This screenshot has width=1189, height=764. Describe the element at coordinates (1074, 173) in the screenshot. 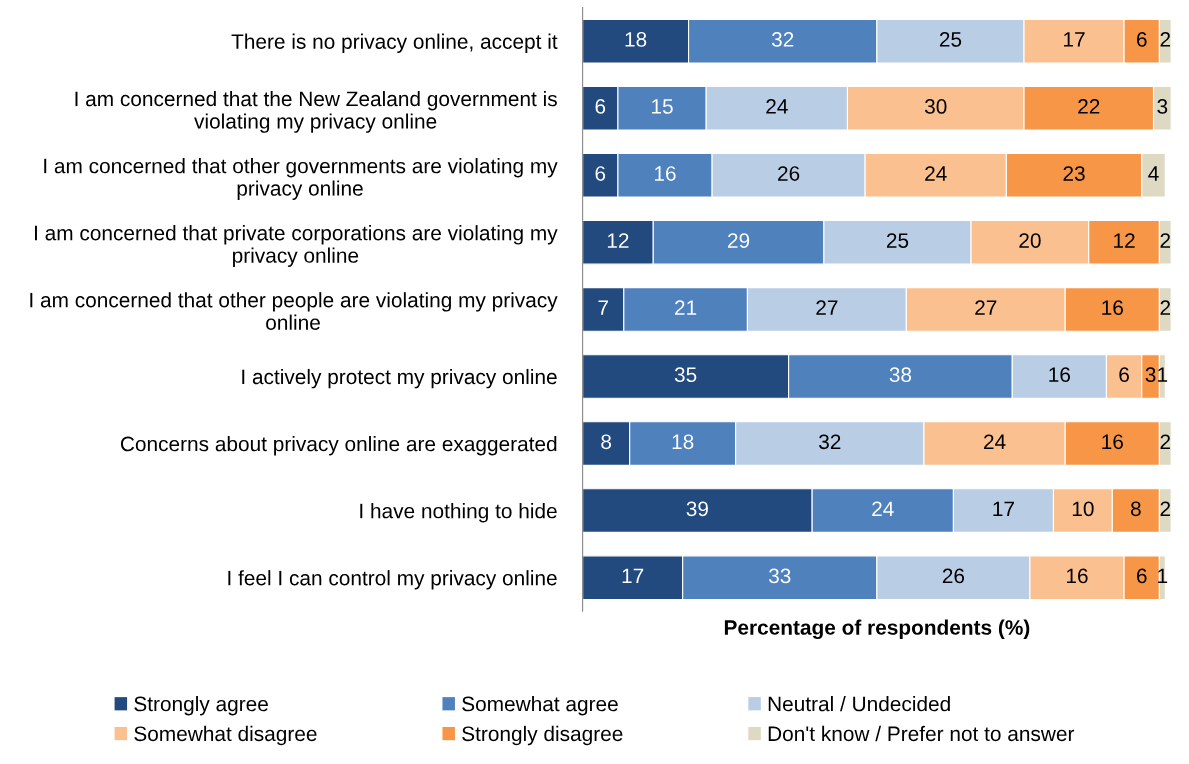

I see `data-label: 23` at that location.